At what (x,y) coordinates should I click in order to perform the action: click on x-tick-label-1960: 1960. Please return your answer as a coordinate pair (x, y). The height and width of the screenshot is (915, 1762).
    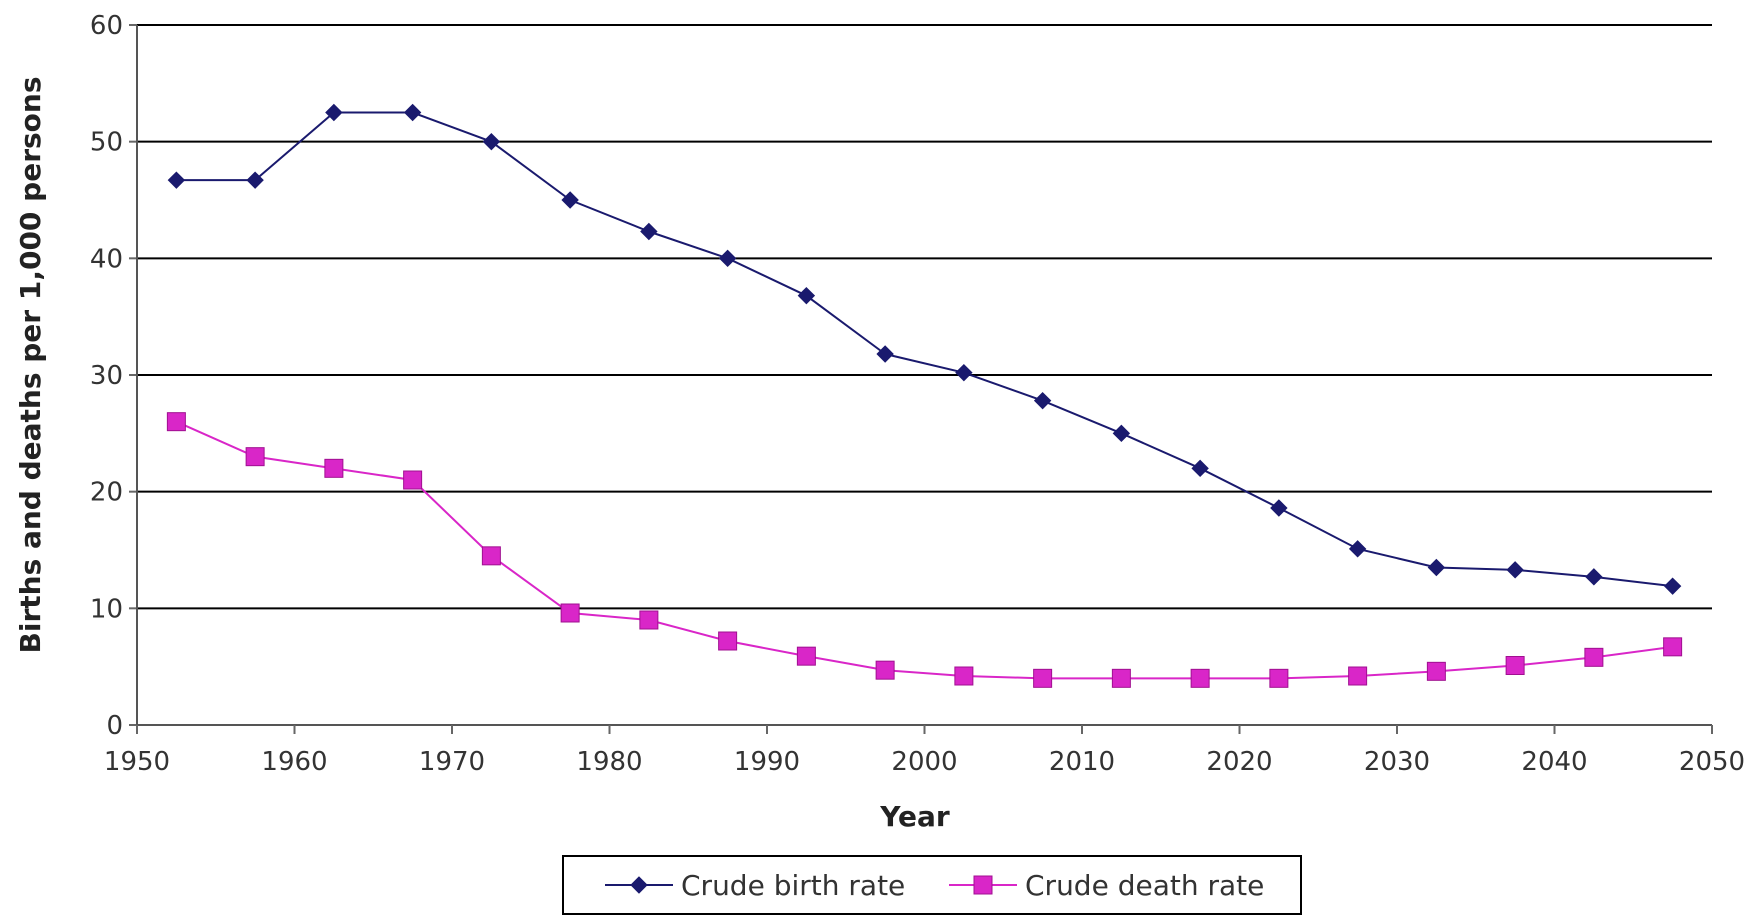
    Looking at the image, I should click on (294, 762).